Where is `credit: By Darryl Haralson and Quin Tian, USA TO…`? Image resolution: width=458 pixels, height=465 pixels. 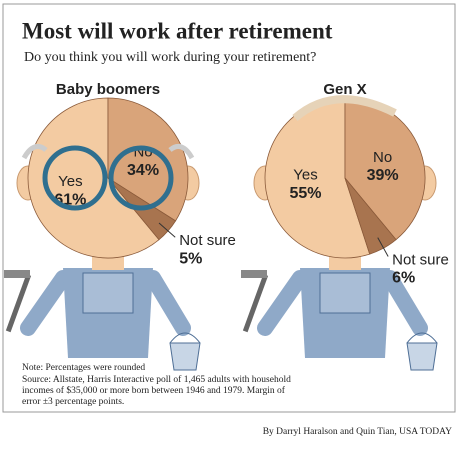 credit: By Darryl Haralson and Quin Tian, USA TO… is located at coordinates (357, 432).